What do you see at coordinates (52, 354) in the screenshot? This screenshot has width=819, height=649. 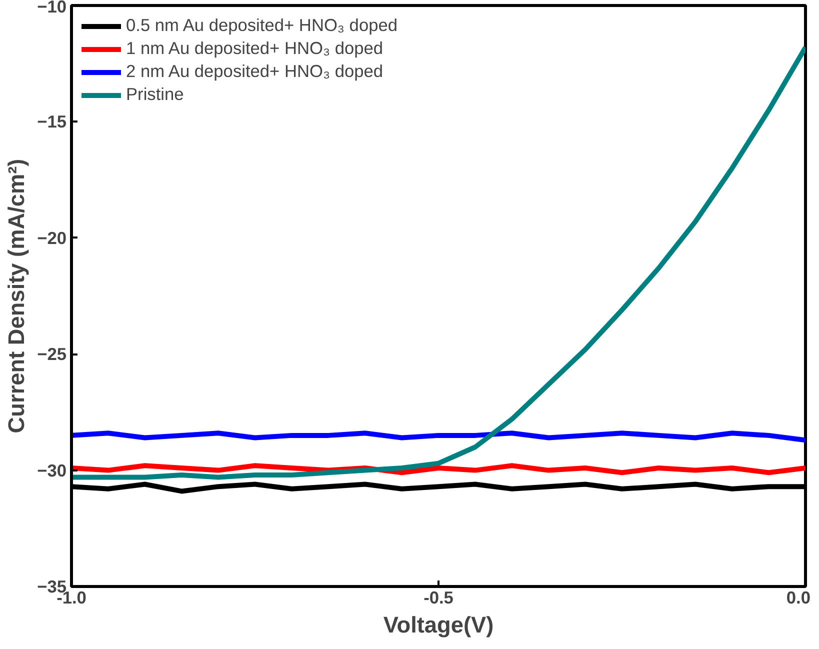 I see `y-tick-label: −25` at bounding box center [52, 354].